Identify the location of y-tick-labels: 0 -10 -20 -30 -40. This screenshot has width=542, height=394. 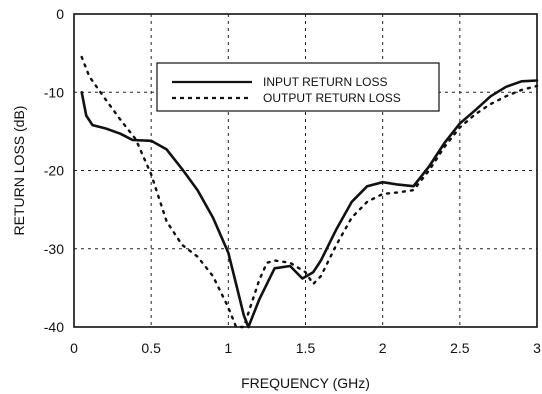
(54, 170).